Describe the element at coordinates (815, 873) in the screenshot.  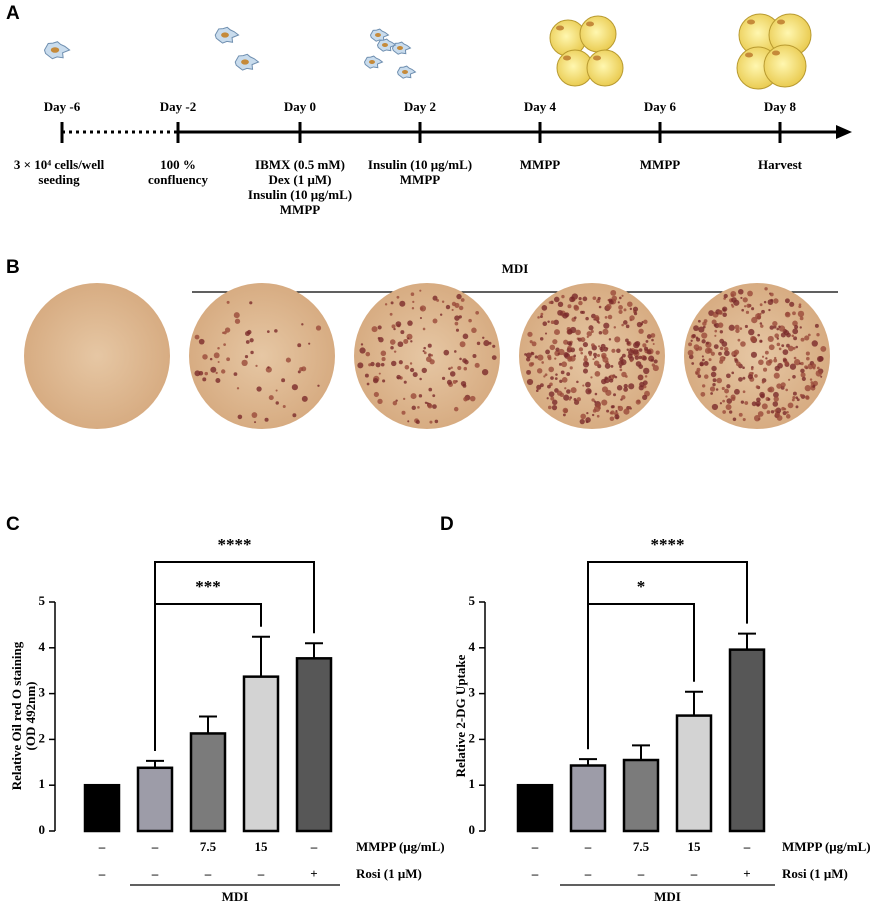
I see `row-label: Rosi (1 μM)` at that location.